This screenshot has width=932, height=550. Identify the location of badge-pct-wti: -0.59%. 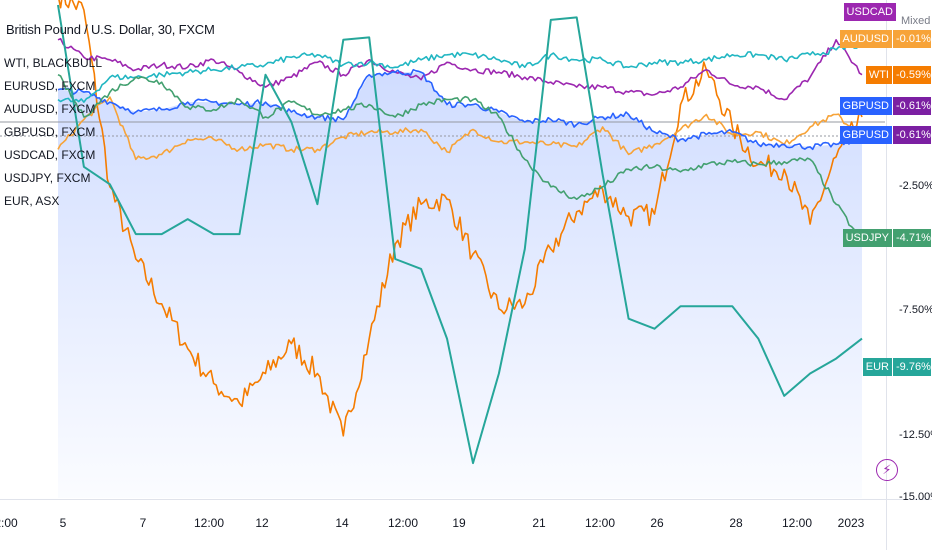
(912, 75).